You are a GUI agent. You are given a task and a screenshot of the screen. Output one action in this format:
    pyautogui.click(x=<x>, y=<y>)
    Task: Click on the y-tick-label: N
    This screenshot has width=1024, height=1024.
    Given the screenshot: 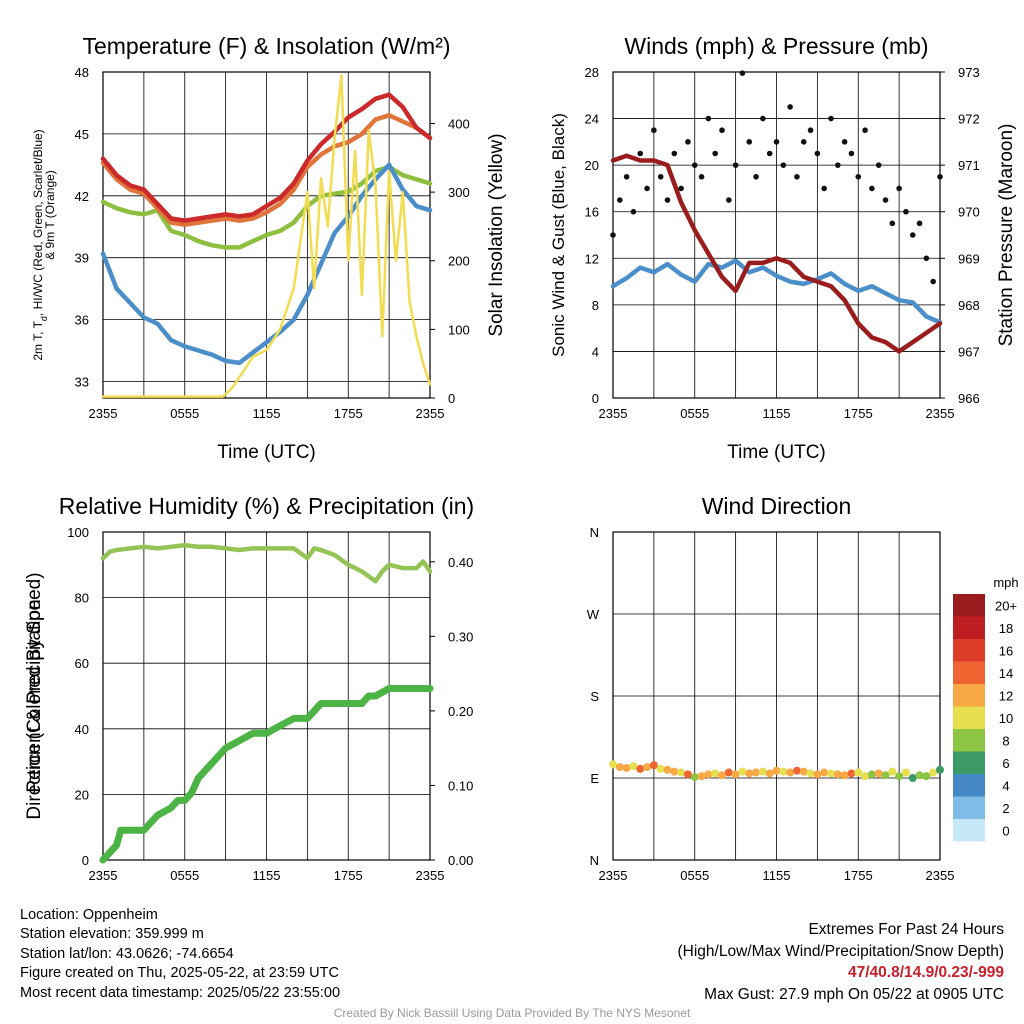 What is the action you would take?
    pyautogui.click(x=594, y=860)
    